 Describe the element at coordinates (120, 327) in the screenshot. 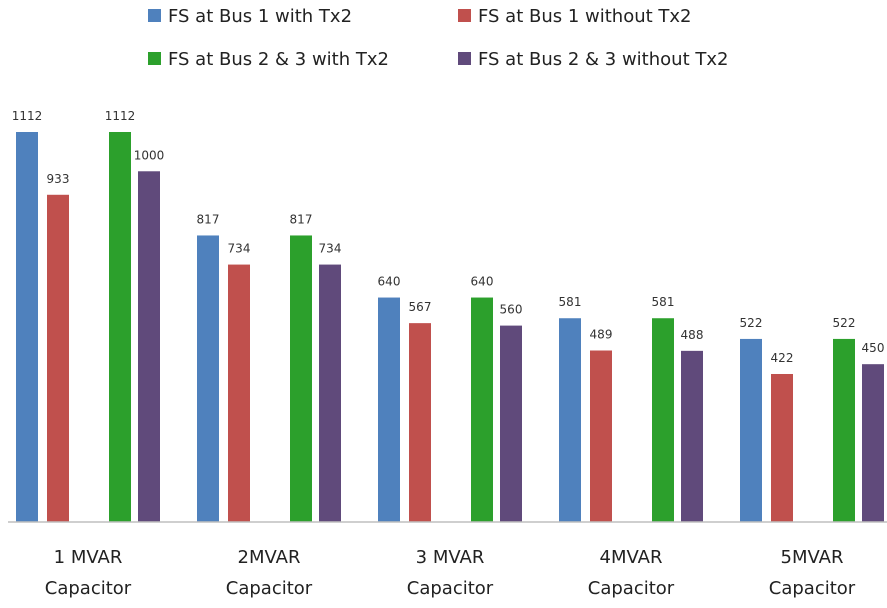

I see `bar-s3-c1` at that location.